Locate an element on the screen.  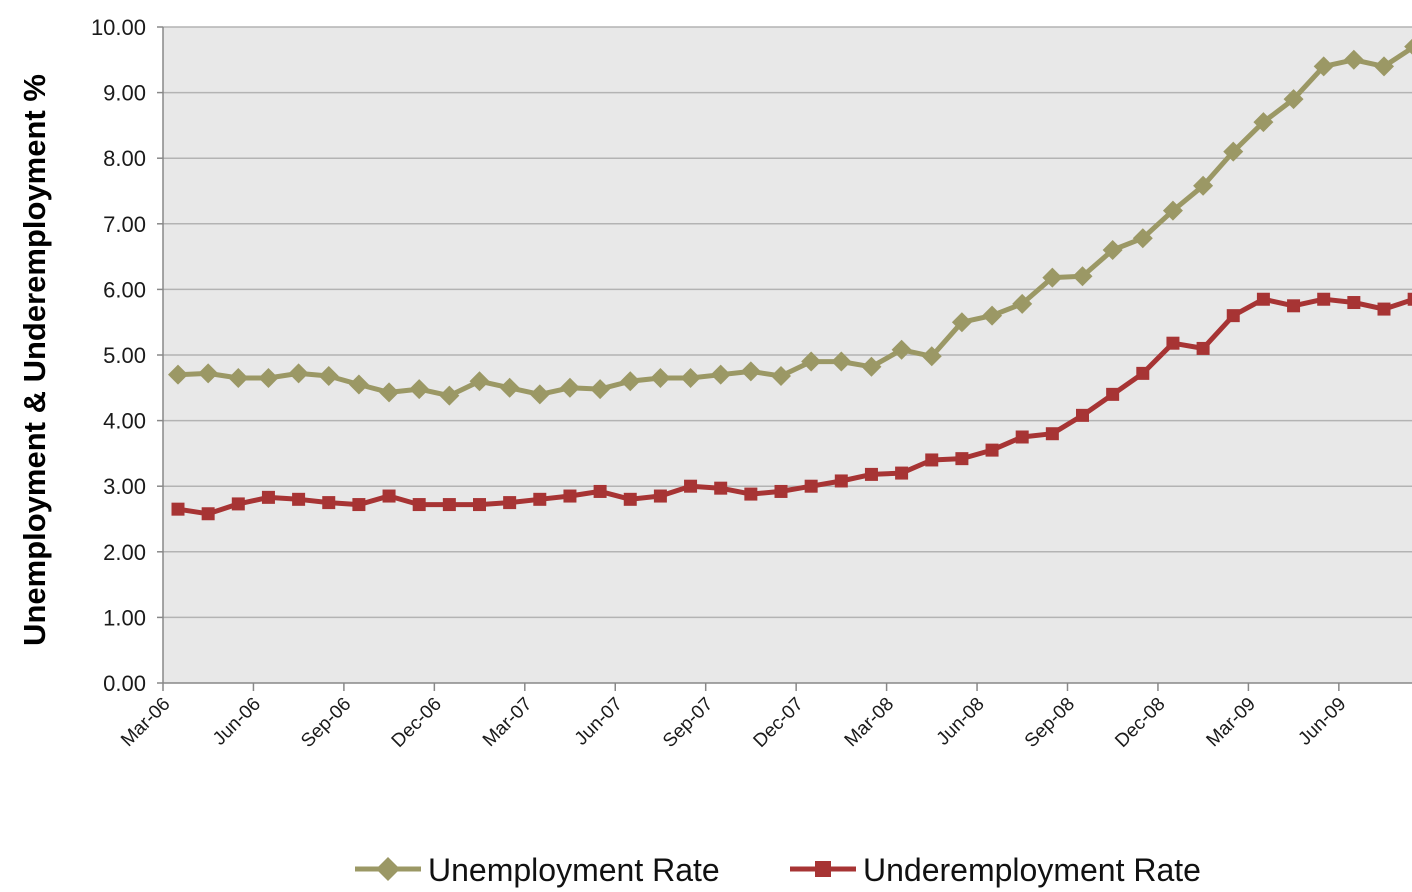
legend-square-icon is located at coordinates (823, 869).